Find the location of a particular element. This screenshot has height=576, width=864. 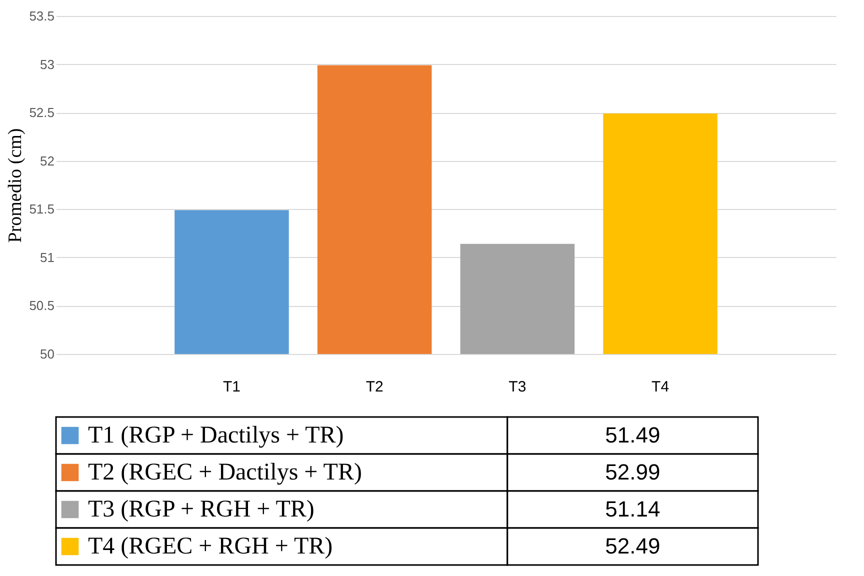

y-tick-label: 50 is located at coordinates (47, 354).